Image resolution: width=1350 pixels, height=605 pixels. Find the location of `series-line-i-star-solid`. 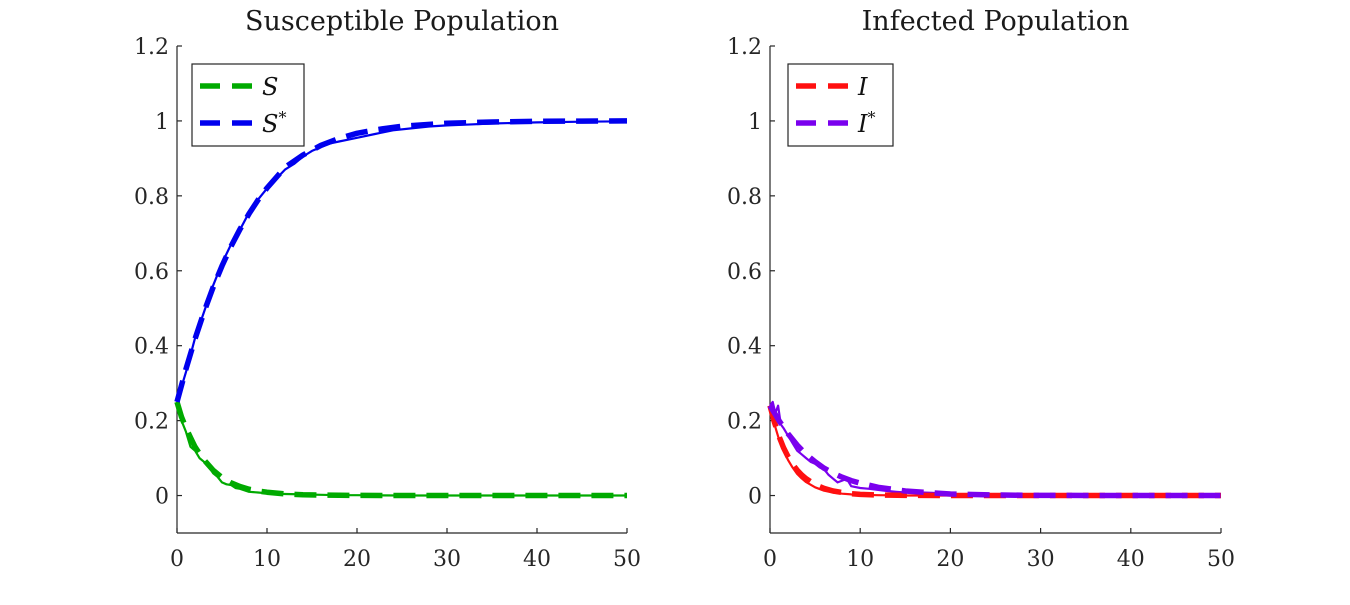

series-line-i-star-solid is located at coordinates (995, 448).